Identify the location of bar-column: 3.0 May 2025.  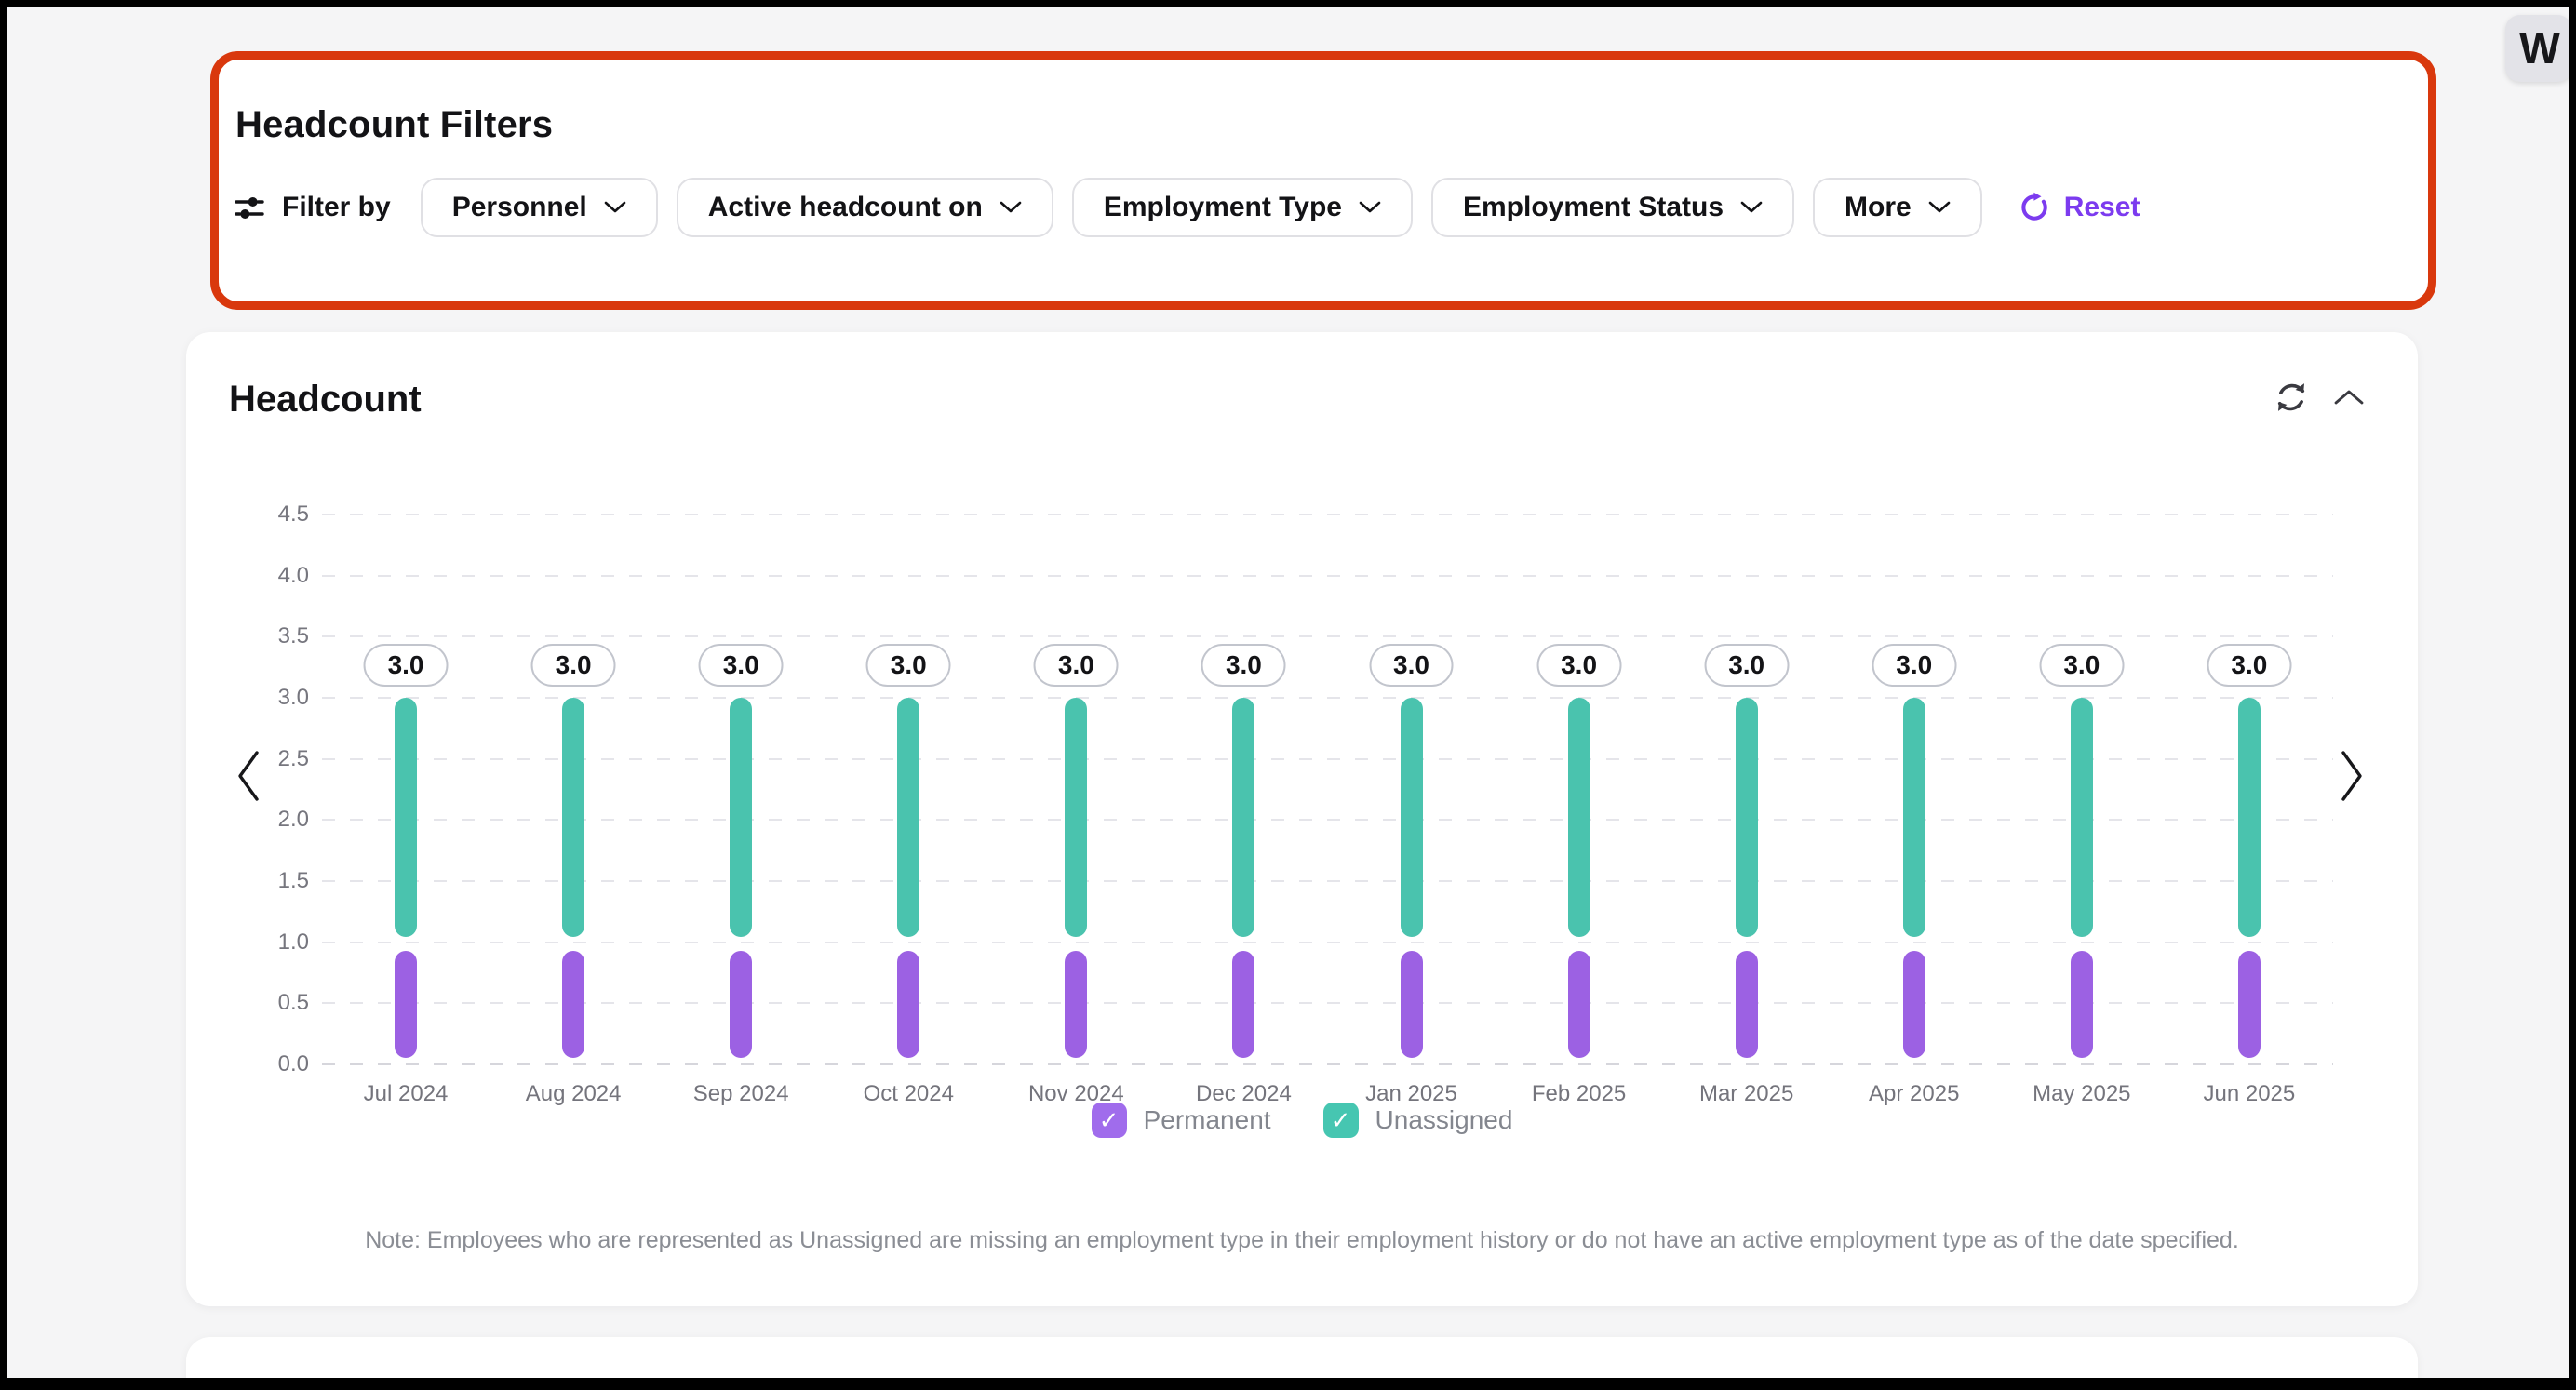
(2082, 811).